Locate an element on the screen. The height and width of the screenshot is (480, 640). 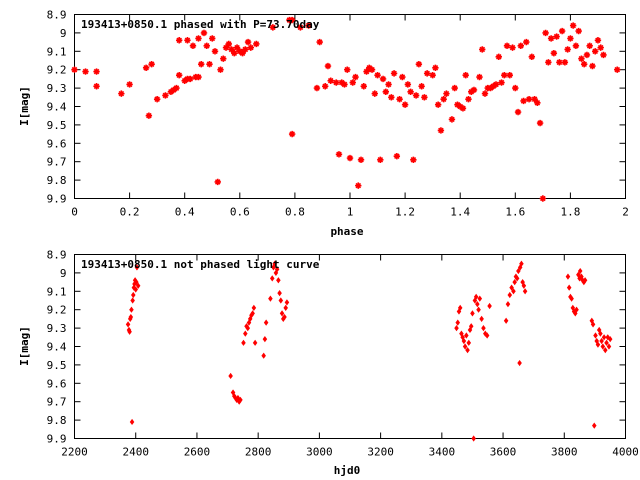
unphased-x-tick-label: 2400 is located at coordinates (135, 452).